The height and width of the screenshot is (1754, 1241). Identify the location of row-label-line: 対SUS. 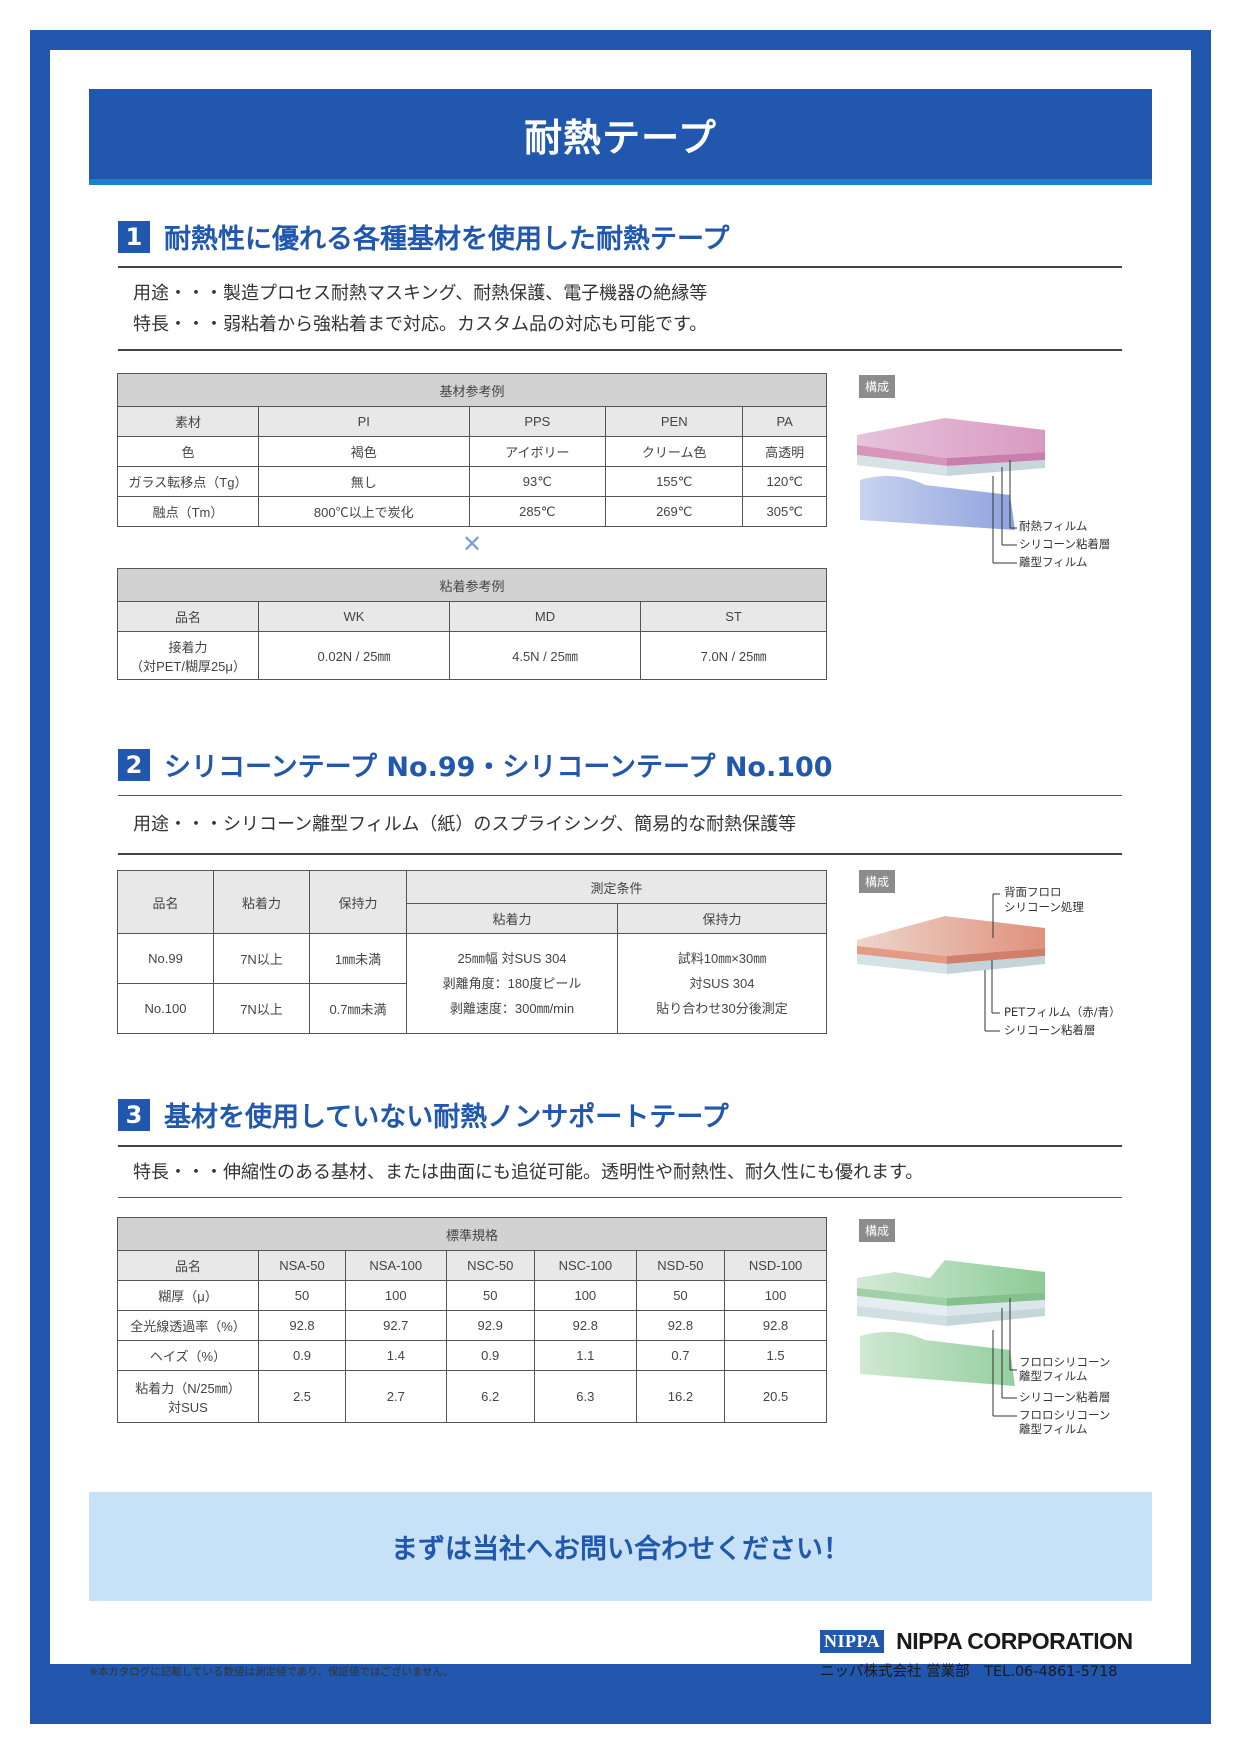
(188, 1407).